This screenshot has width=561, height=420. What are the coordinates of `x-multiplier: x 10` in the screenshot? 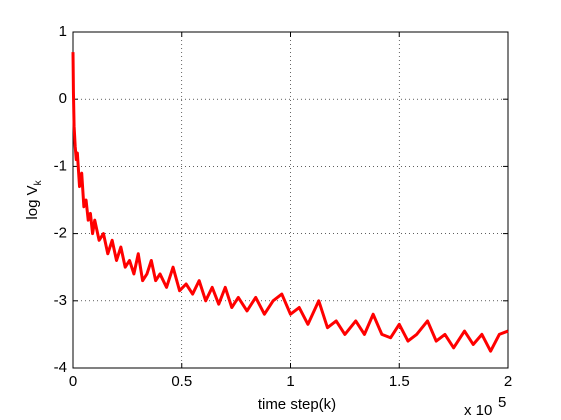 It's located at (478, 410).